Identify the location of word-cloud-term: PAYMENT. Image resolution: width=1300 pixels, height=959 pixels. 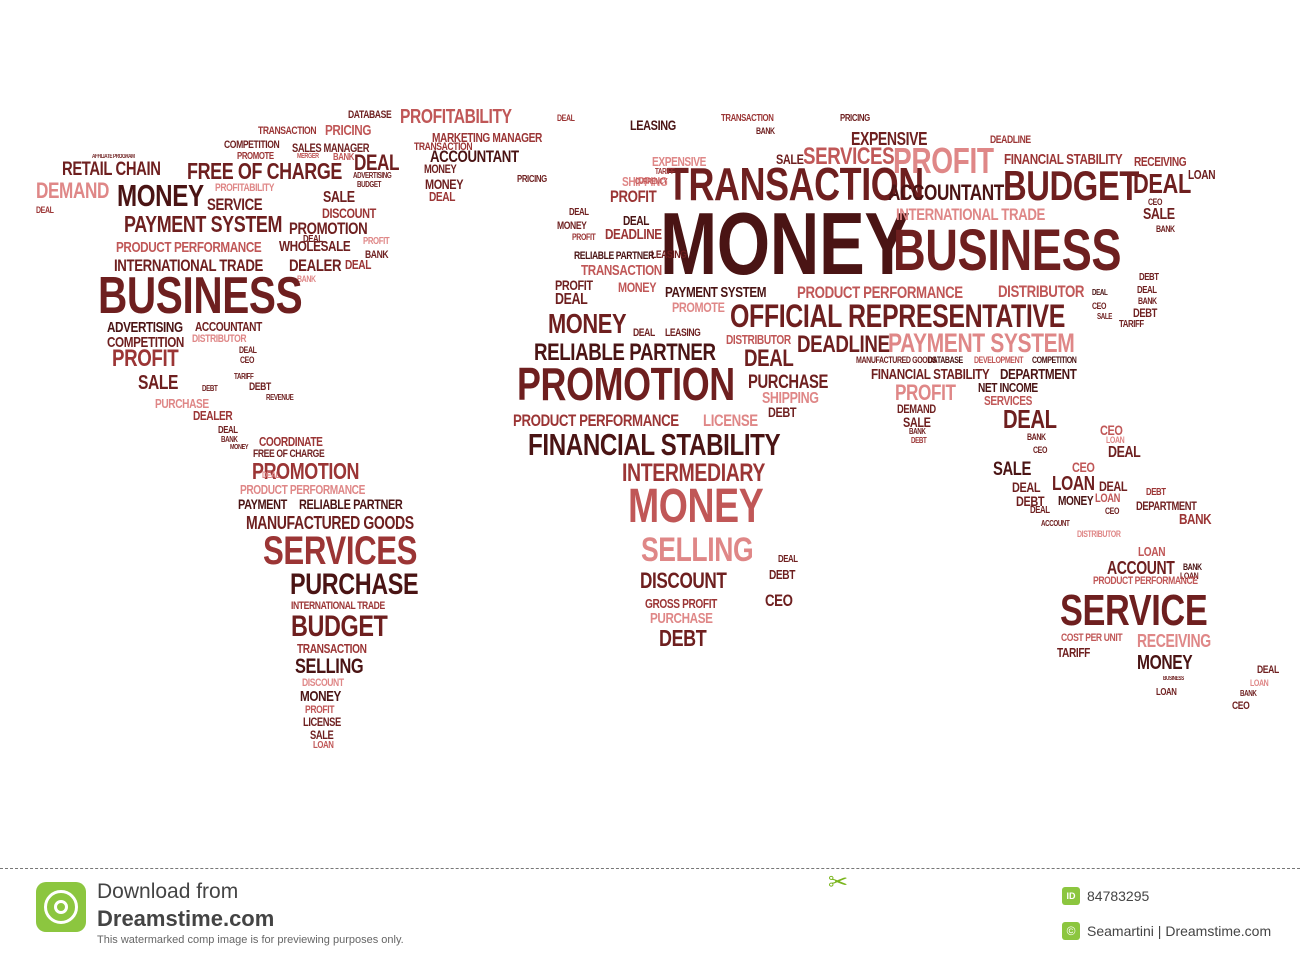
(262, 504).